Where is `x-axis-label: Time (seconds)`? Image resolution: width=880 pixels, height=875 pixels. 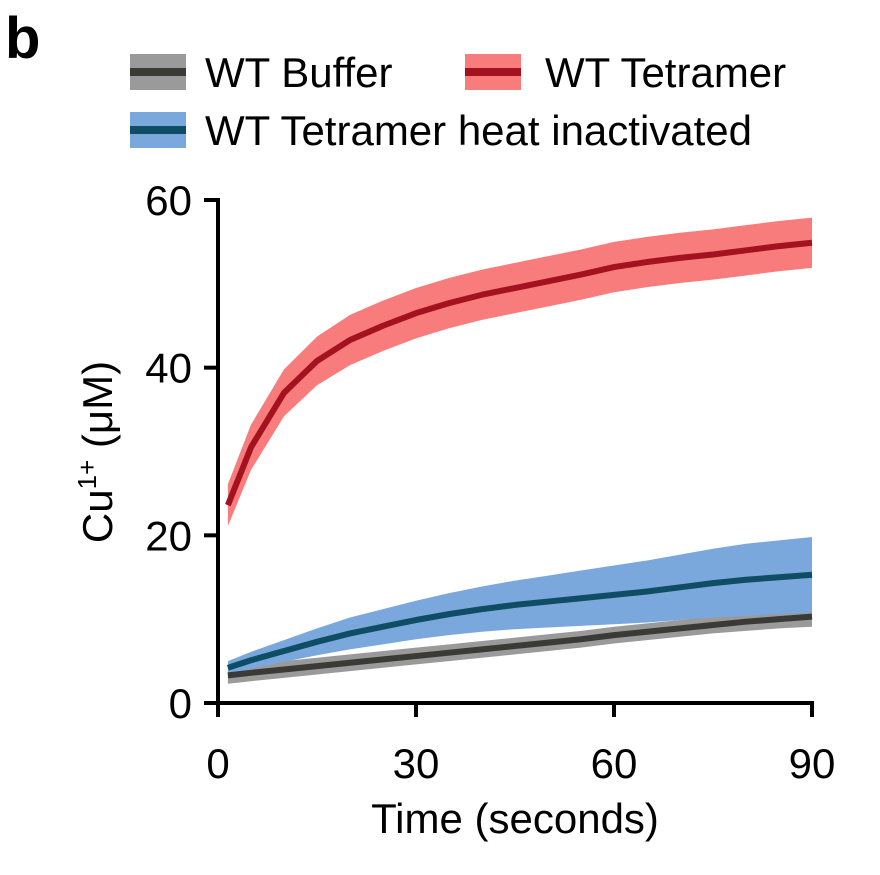
x-axis-label: Time (seconds) is located at coordinates (515, 818).